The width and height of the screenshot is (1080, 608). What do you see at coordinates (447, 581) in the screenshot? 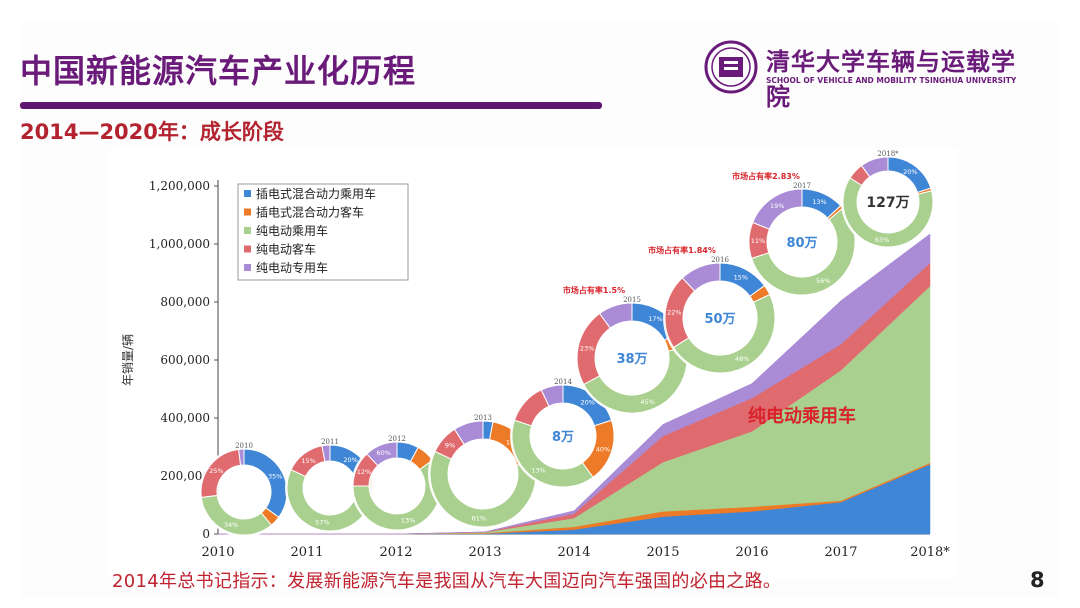
I see `footnote: 2014年总书记指示：发展新能源汽车是我国从汽车大国迈向汽车强国的必由之路。` at bounding box center [447, 581].